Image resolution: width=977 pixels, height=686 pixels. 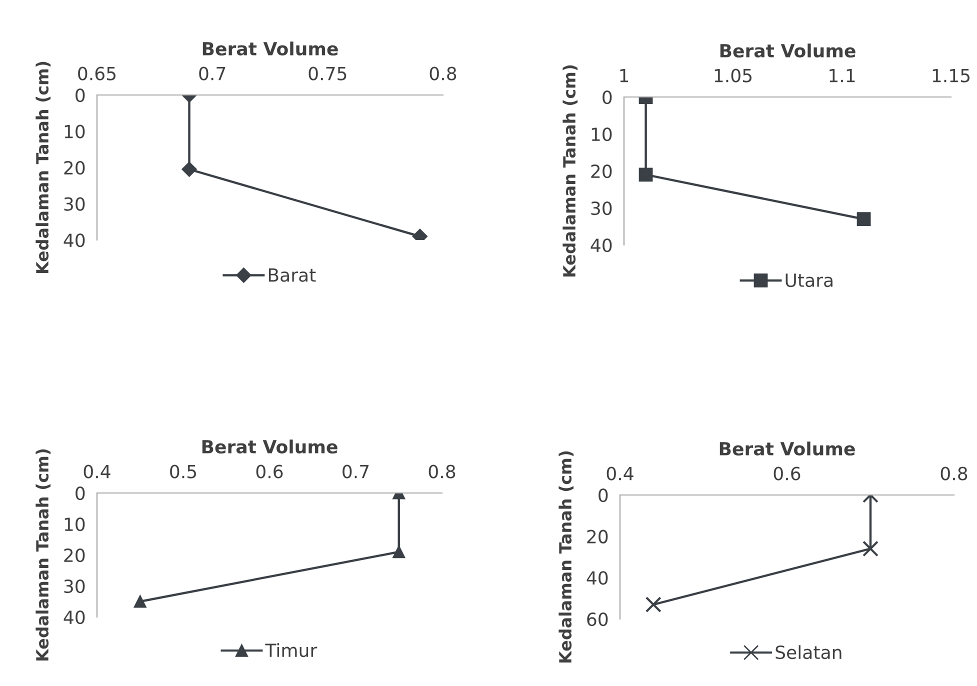 I want to click on x-tick-label: 1.05, so click(x=733, y=75).